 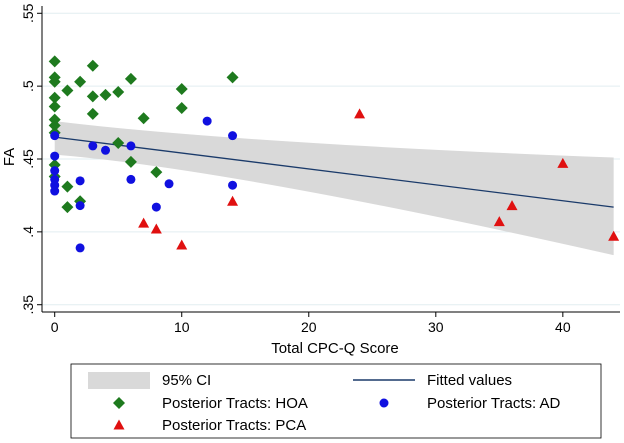 I want to click on y-tick-label: .55, so click(x=28, y=13).